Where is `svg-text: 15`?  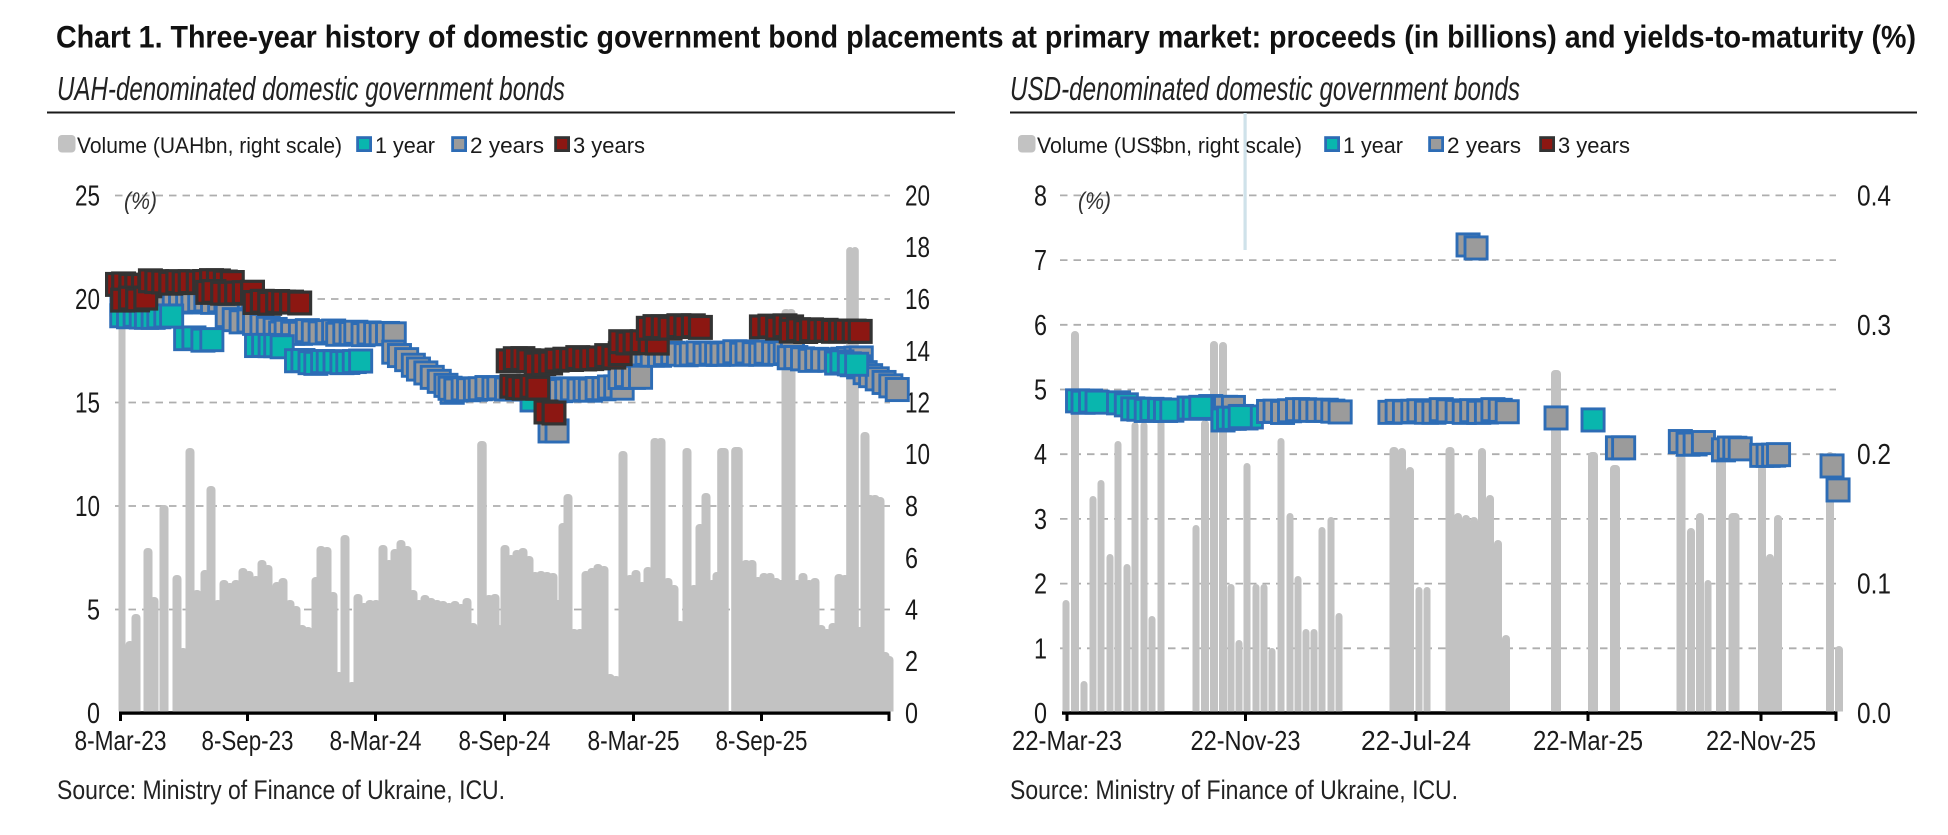
svg-text: 15 is located at coordinates (87, 404).